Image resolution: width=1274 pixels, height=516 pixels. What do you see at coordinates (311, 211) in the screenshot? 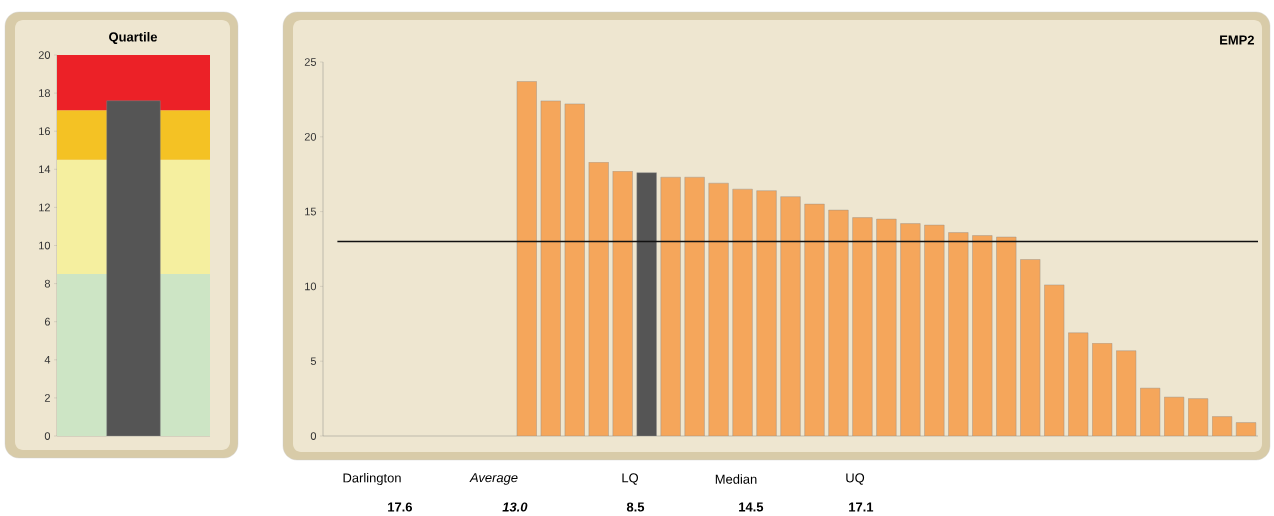
I see `y-tick-label: 15` at bounding box center [311, 211].